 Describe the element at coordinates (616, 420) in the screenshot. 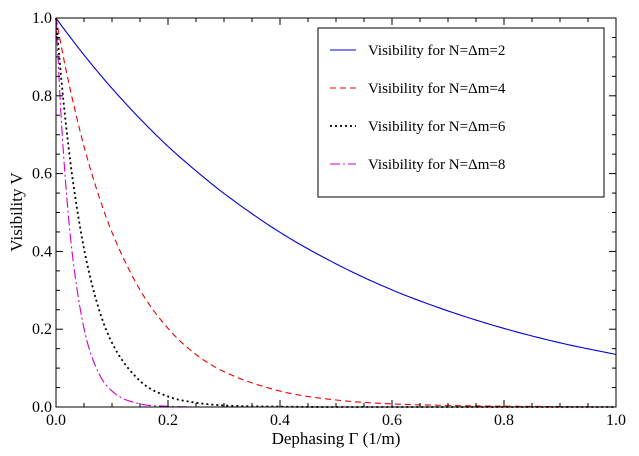

I see `x-tick-label: 1.0` at that location.